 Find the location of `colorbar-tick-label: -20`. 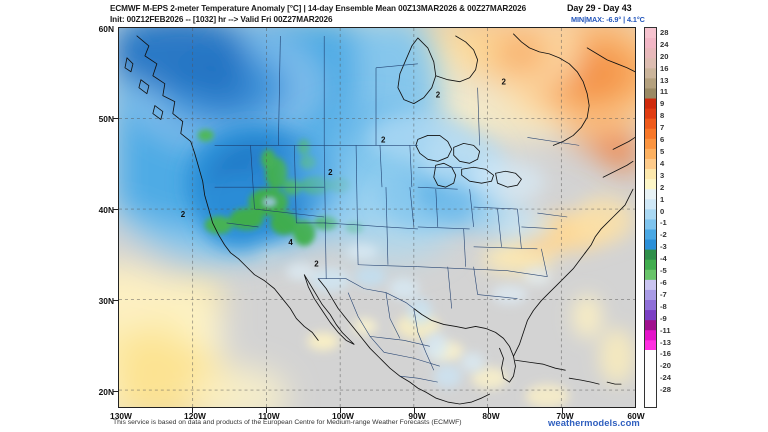

colorbar-tick-label: -20 is located at coordinates (665, 366).